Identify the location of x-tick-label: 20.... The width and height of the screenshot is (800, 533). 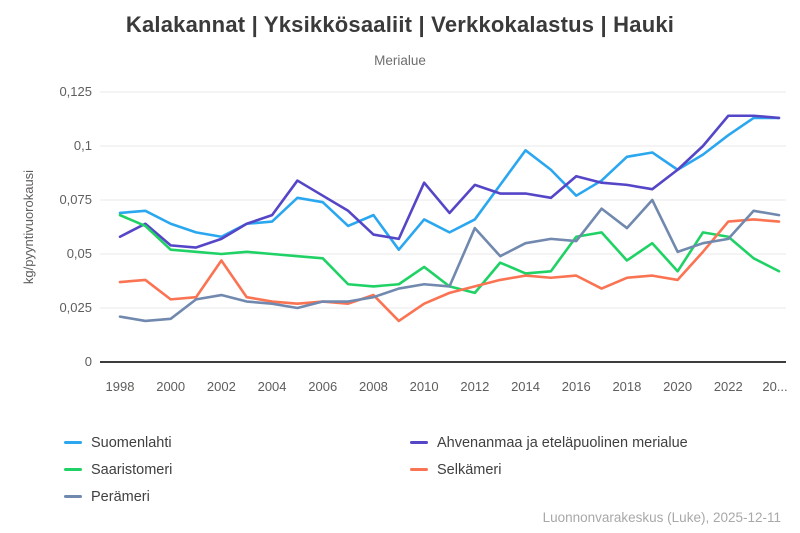
(775, 386).